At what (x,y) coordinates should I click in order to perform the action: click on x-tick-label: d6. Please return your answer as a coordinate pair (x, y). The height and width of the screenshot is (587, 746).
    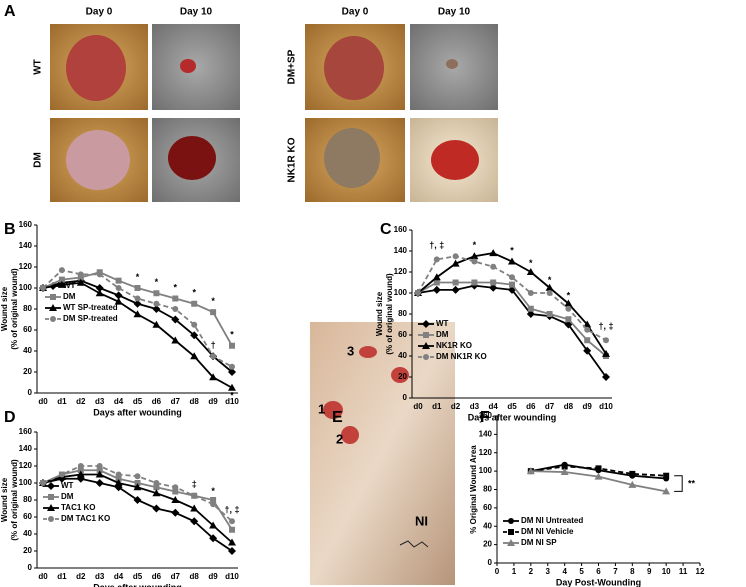
    Looking at the image, I should click on (157, 401).